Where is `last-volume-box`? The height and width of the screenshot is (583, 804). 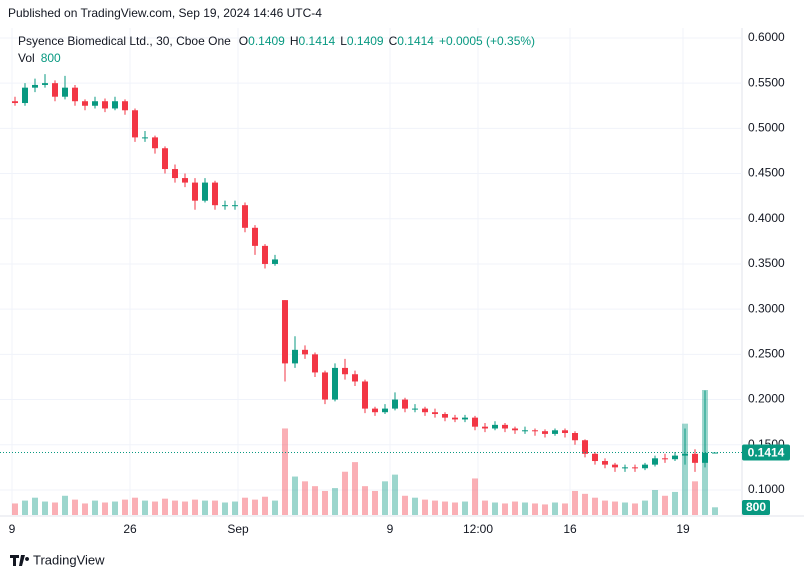 last-volume-box is located at coordinates (756, 507).